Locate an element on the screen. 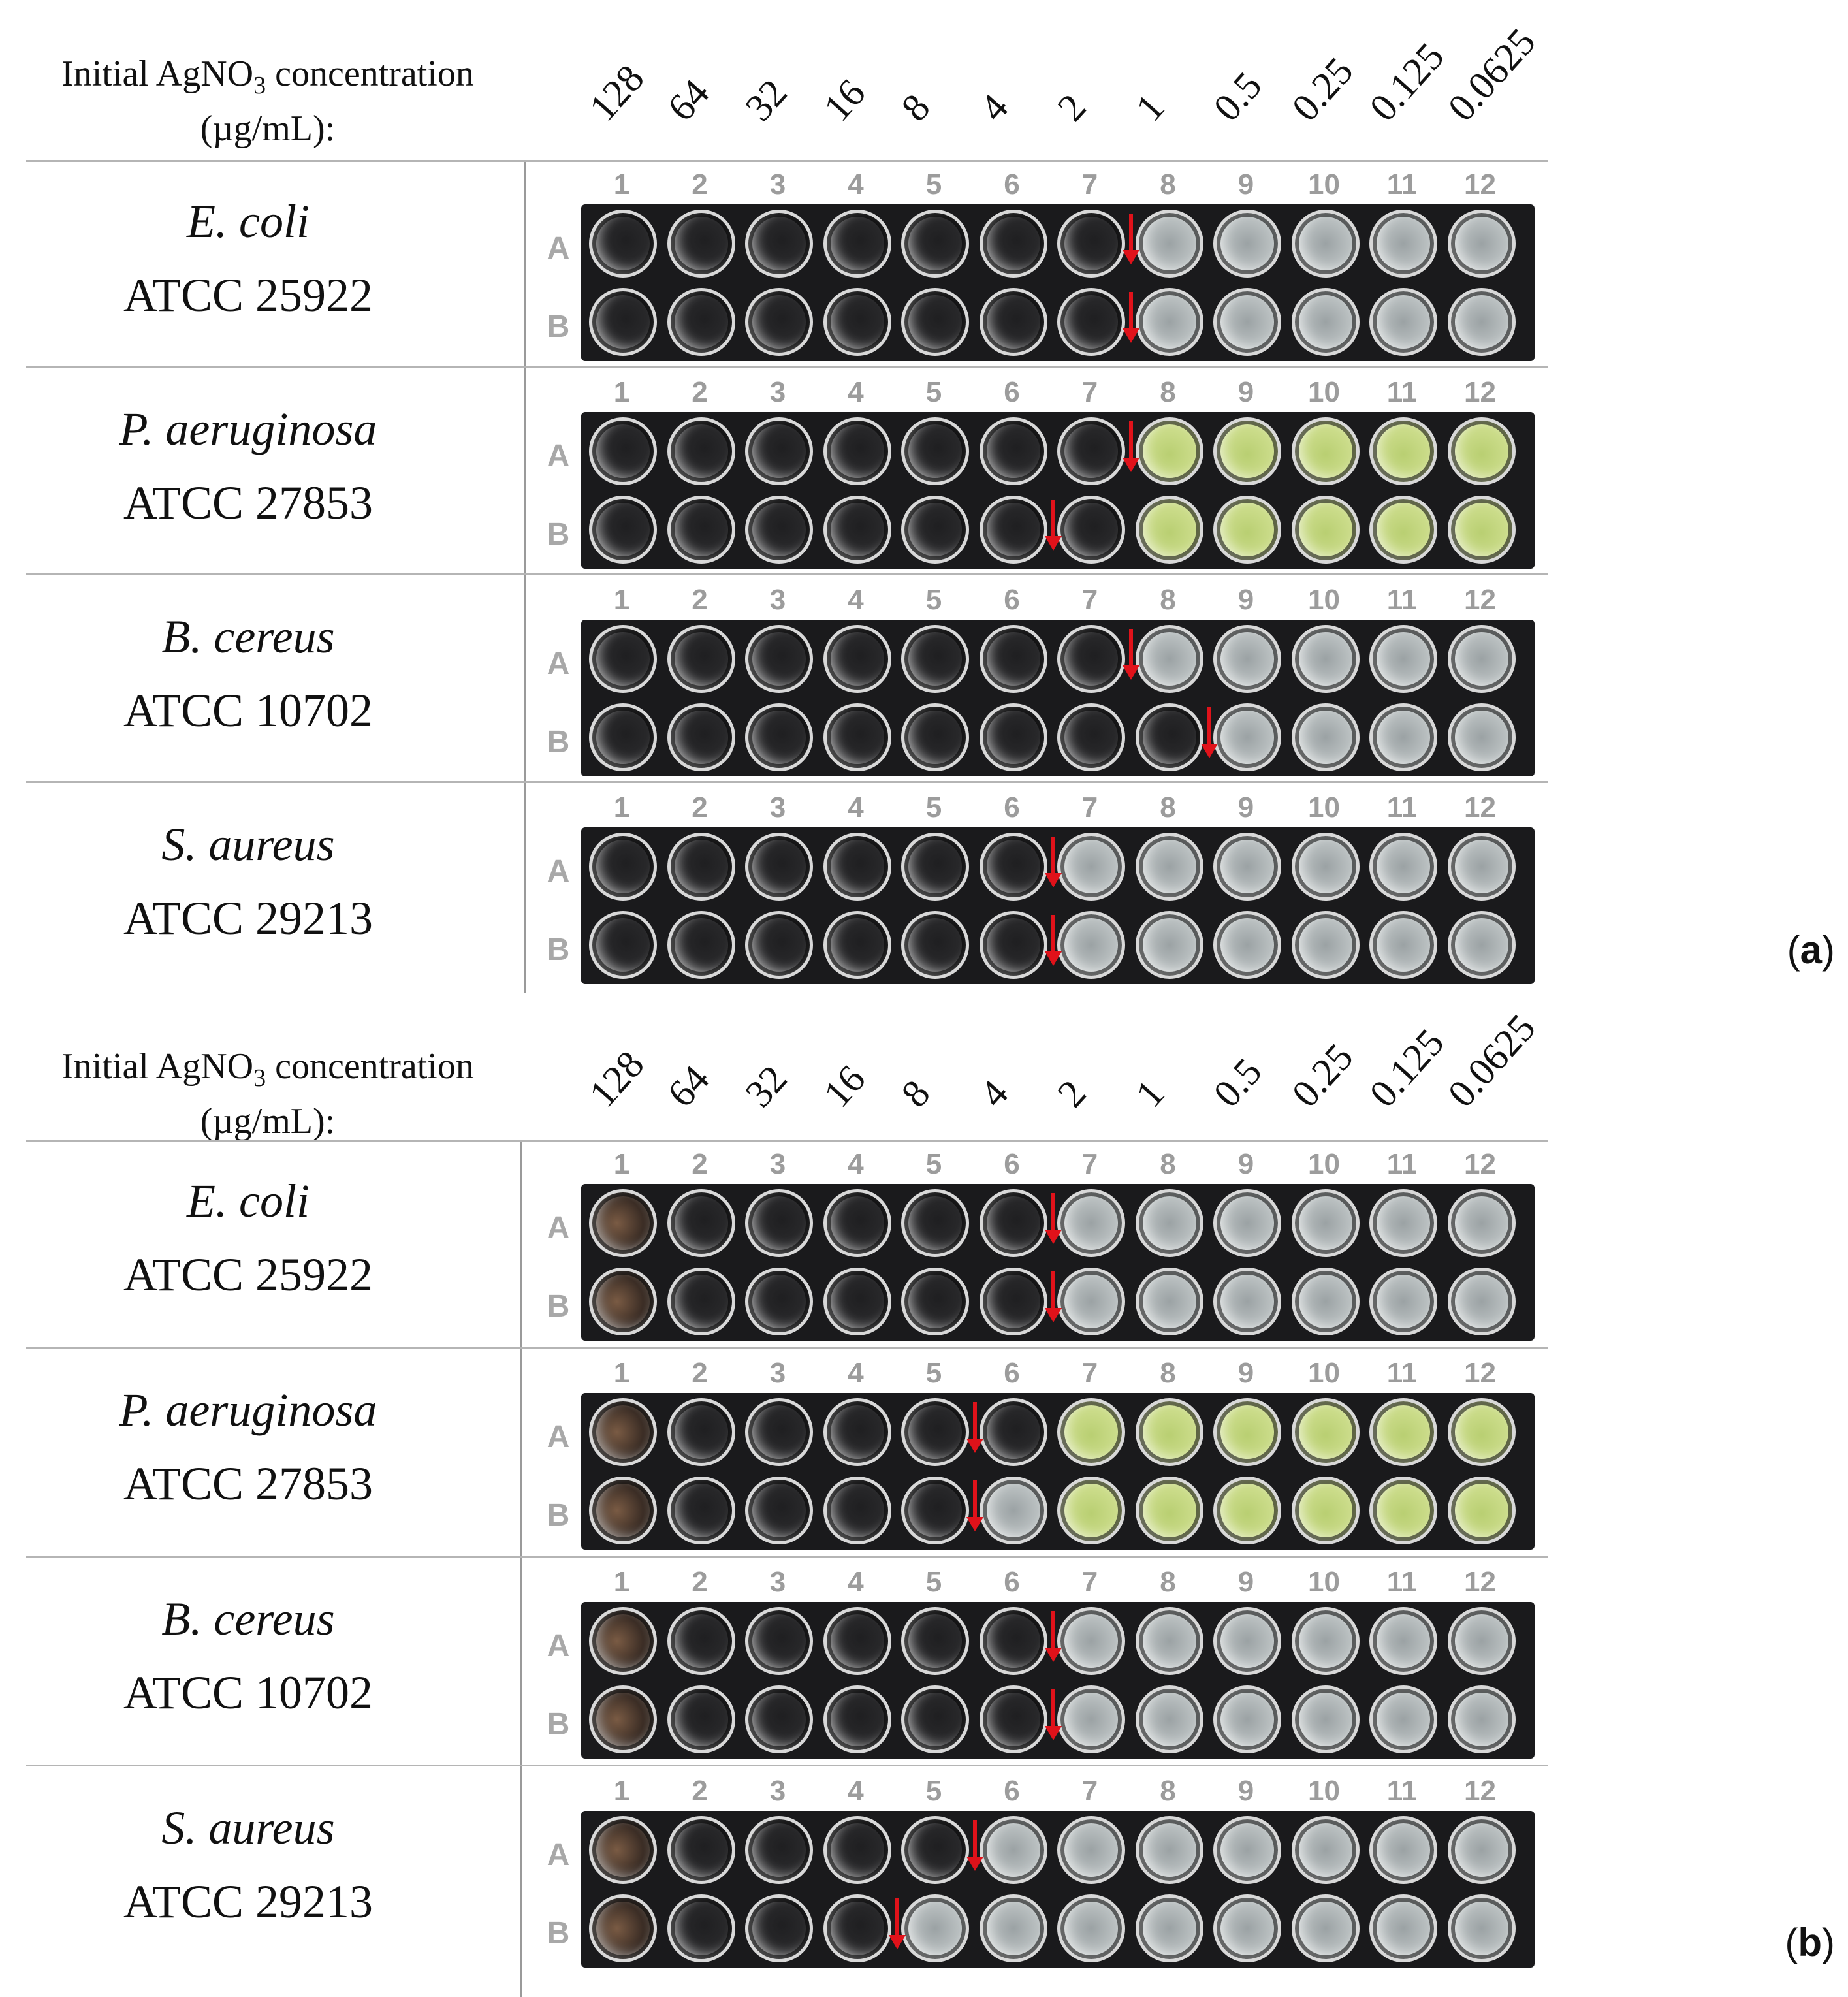  concentration-label-11: 0.125 is located at coordinates (1406, 1068).